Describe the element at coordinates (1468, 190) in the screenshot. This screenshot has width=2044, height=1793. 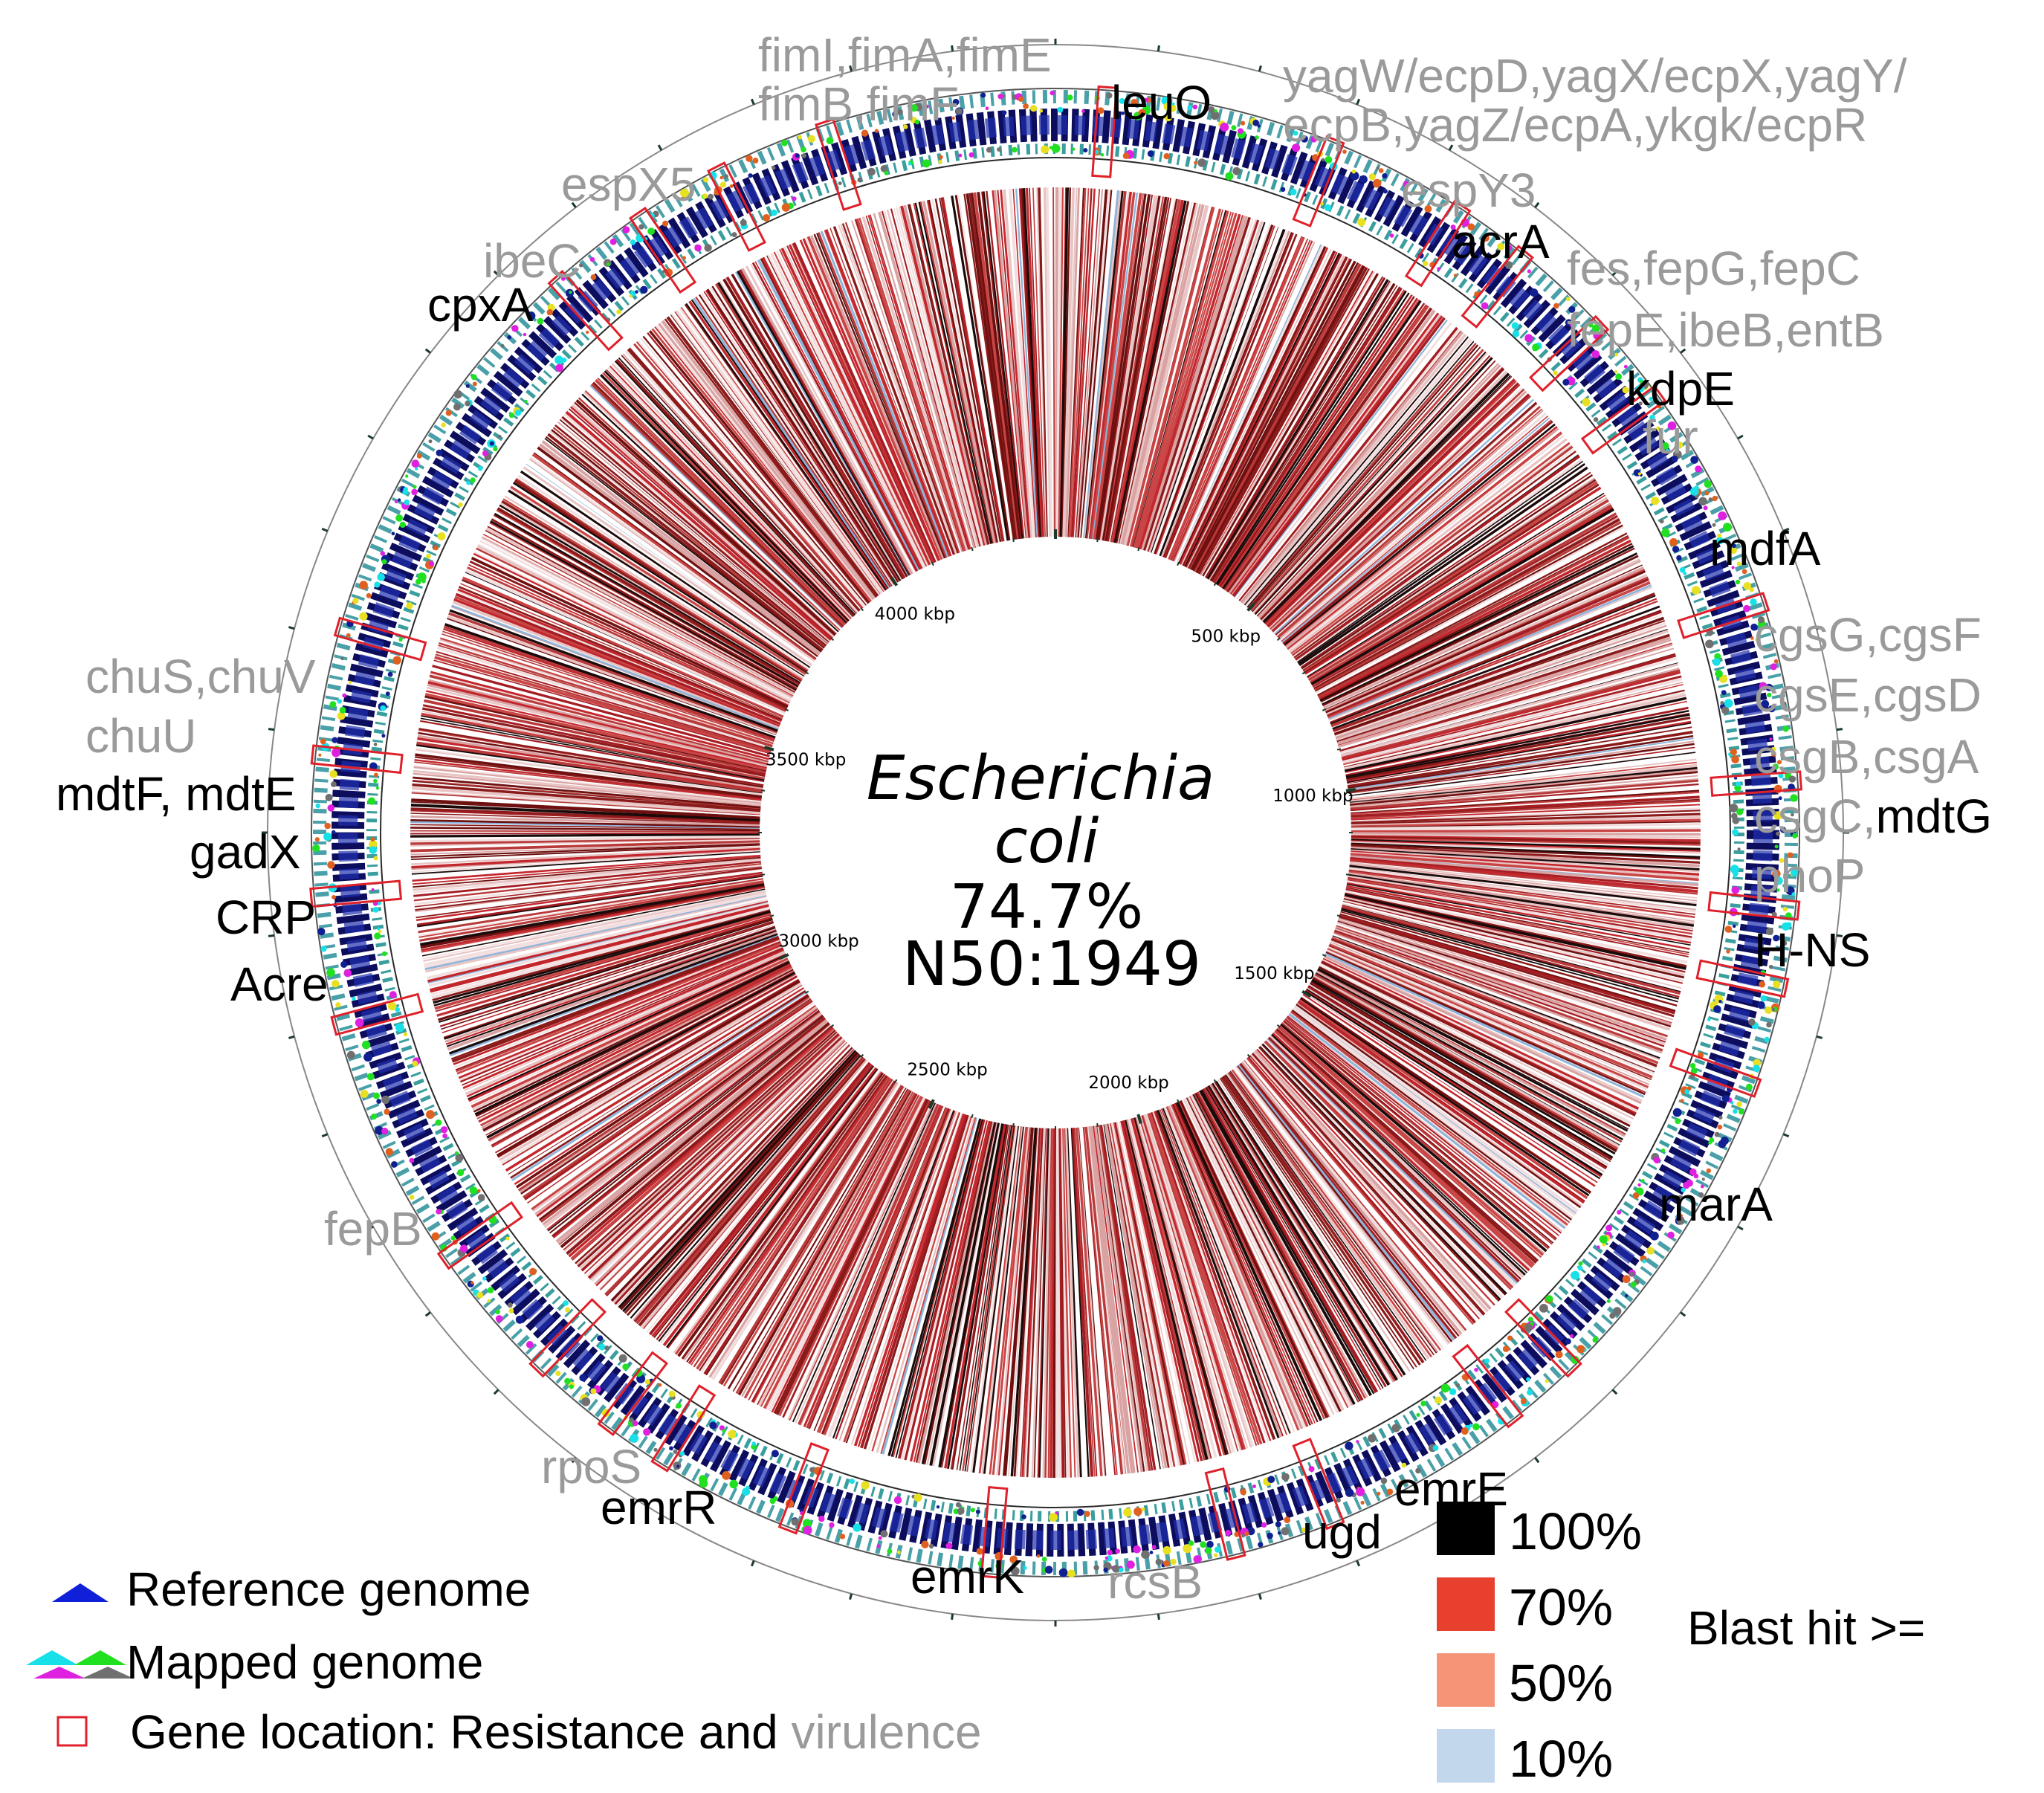
I see `gene-label-espY3: espY3` at that location.